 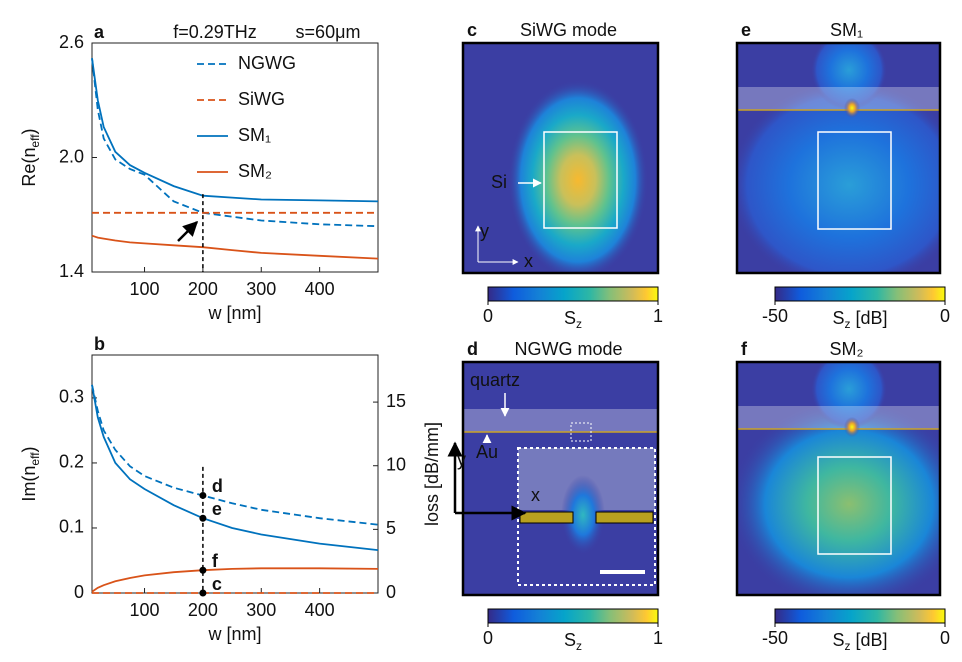 I want to click on panel-title: SM₂, so click(x=847, y=349).